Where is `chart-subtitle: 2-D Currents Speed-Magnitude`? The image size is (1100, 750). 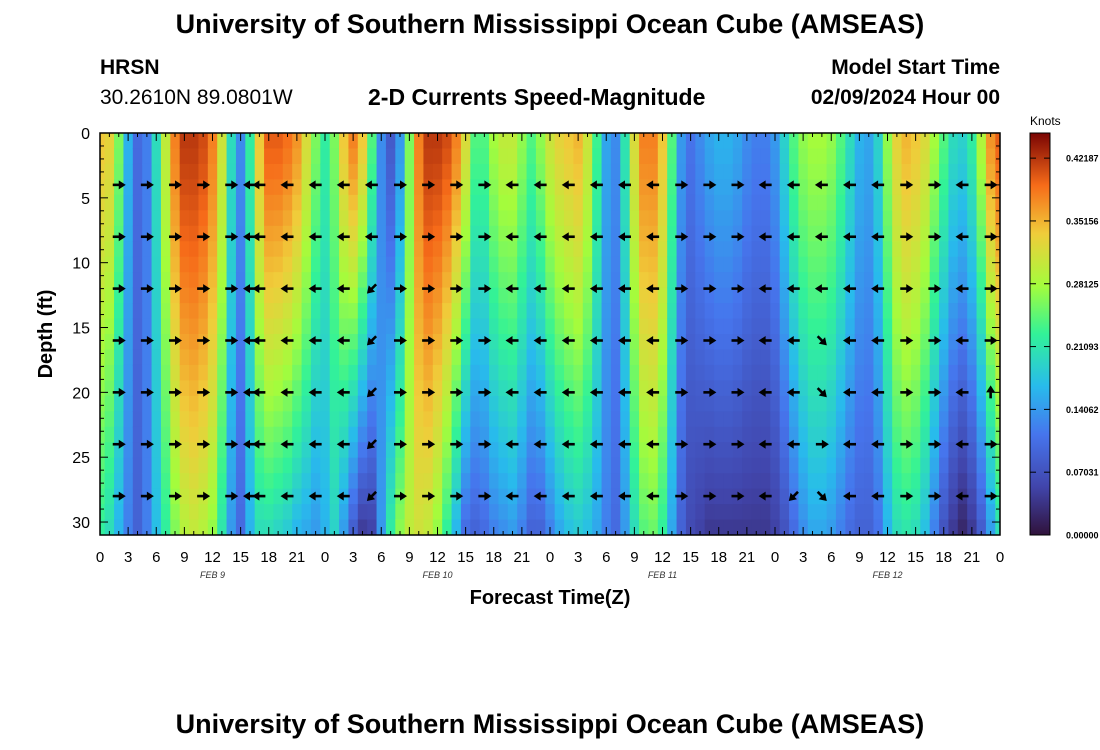 chart-subtitle: 2-D Currents Speed-Magnitude is located at coordinates (537, 97).